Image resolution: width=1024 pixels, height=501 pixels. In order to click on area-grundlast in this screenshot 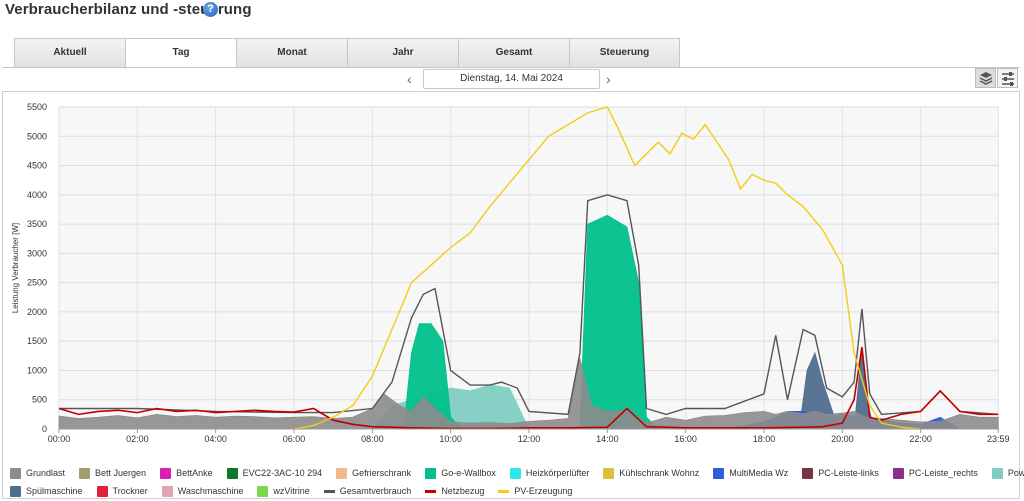, I will do `click(528, 394)`.